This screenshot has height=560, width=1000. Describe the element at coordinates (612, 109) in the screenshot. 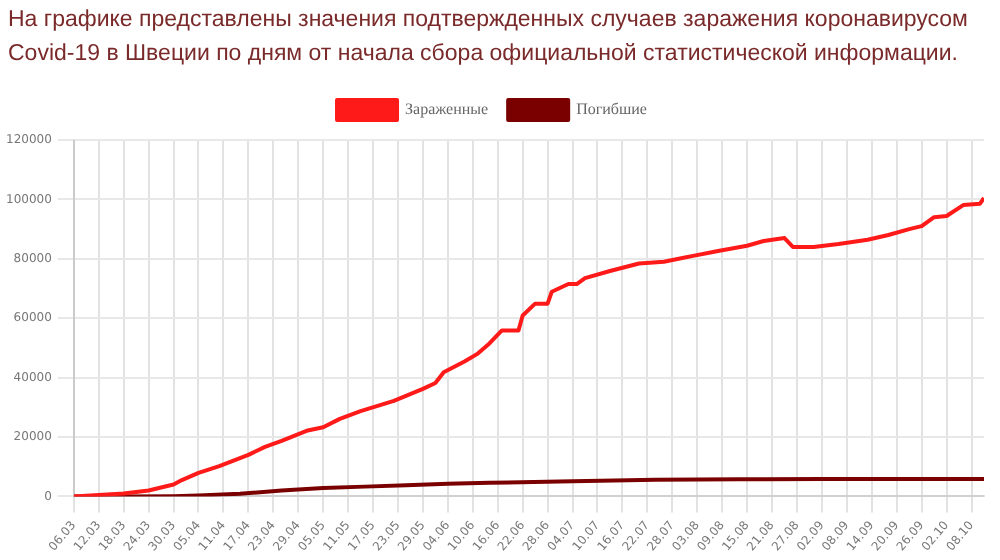

I see `legend-label: Погибшие` at that location.